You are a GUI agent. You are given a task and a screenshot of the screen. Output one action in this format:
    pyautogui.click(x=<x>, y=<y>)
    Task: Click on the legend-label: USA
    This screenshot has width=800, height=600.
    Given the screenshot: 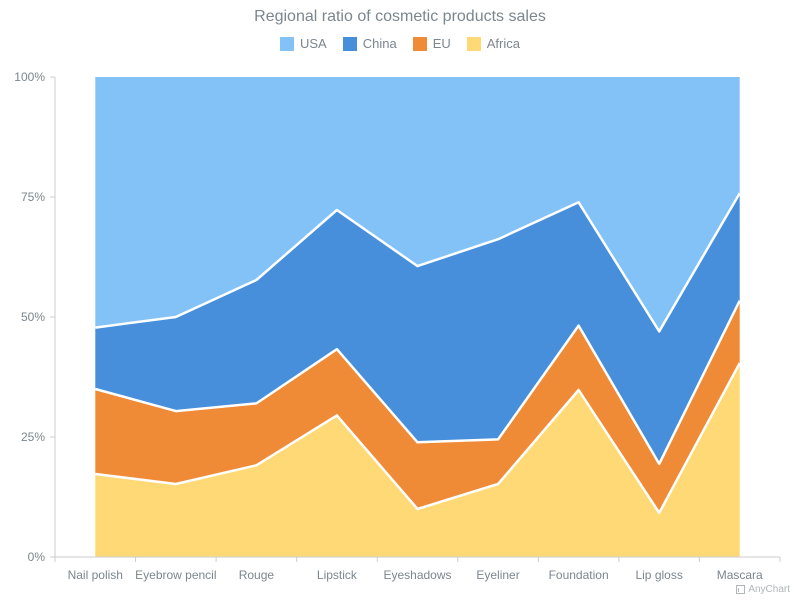 What is the action you would take?
    pyautogui.click(x=313, y=43)
    